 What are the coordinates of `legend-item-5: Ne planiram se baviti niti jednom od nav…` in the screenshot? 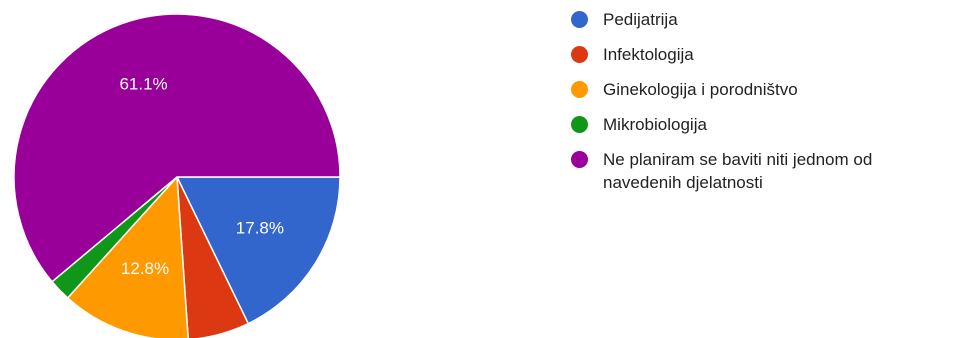 It's located at (758, 171).